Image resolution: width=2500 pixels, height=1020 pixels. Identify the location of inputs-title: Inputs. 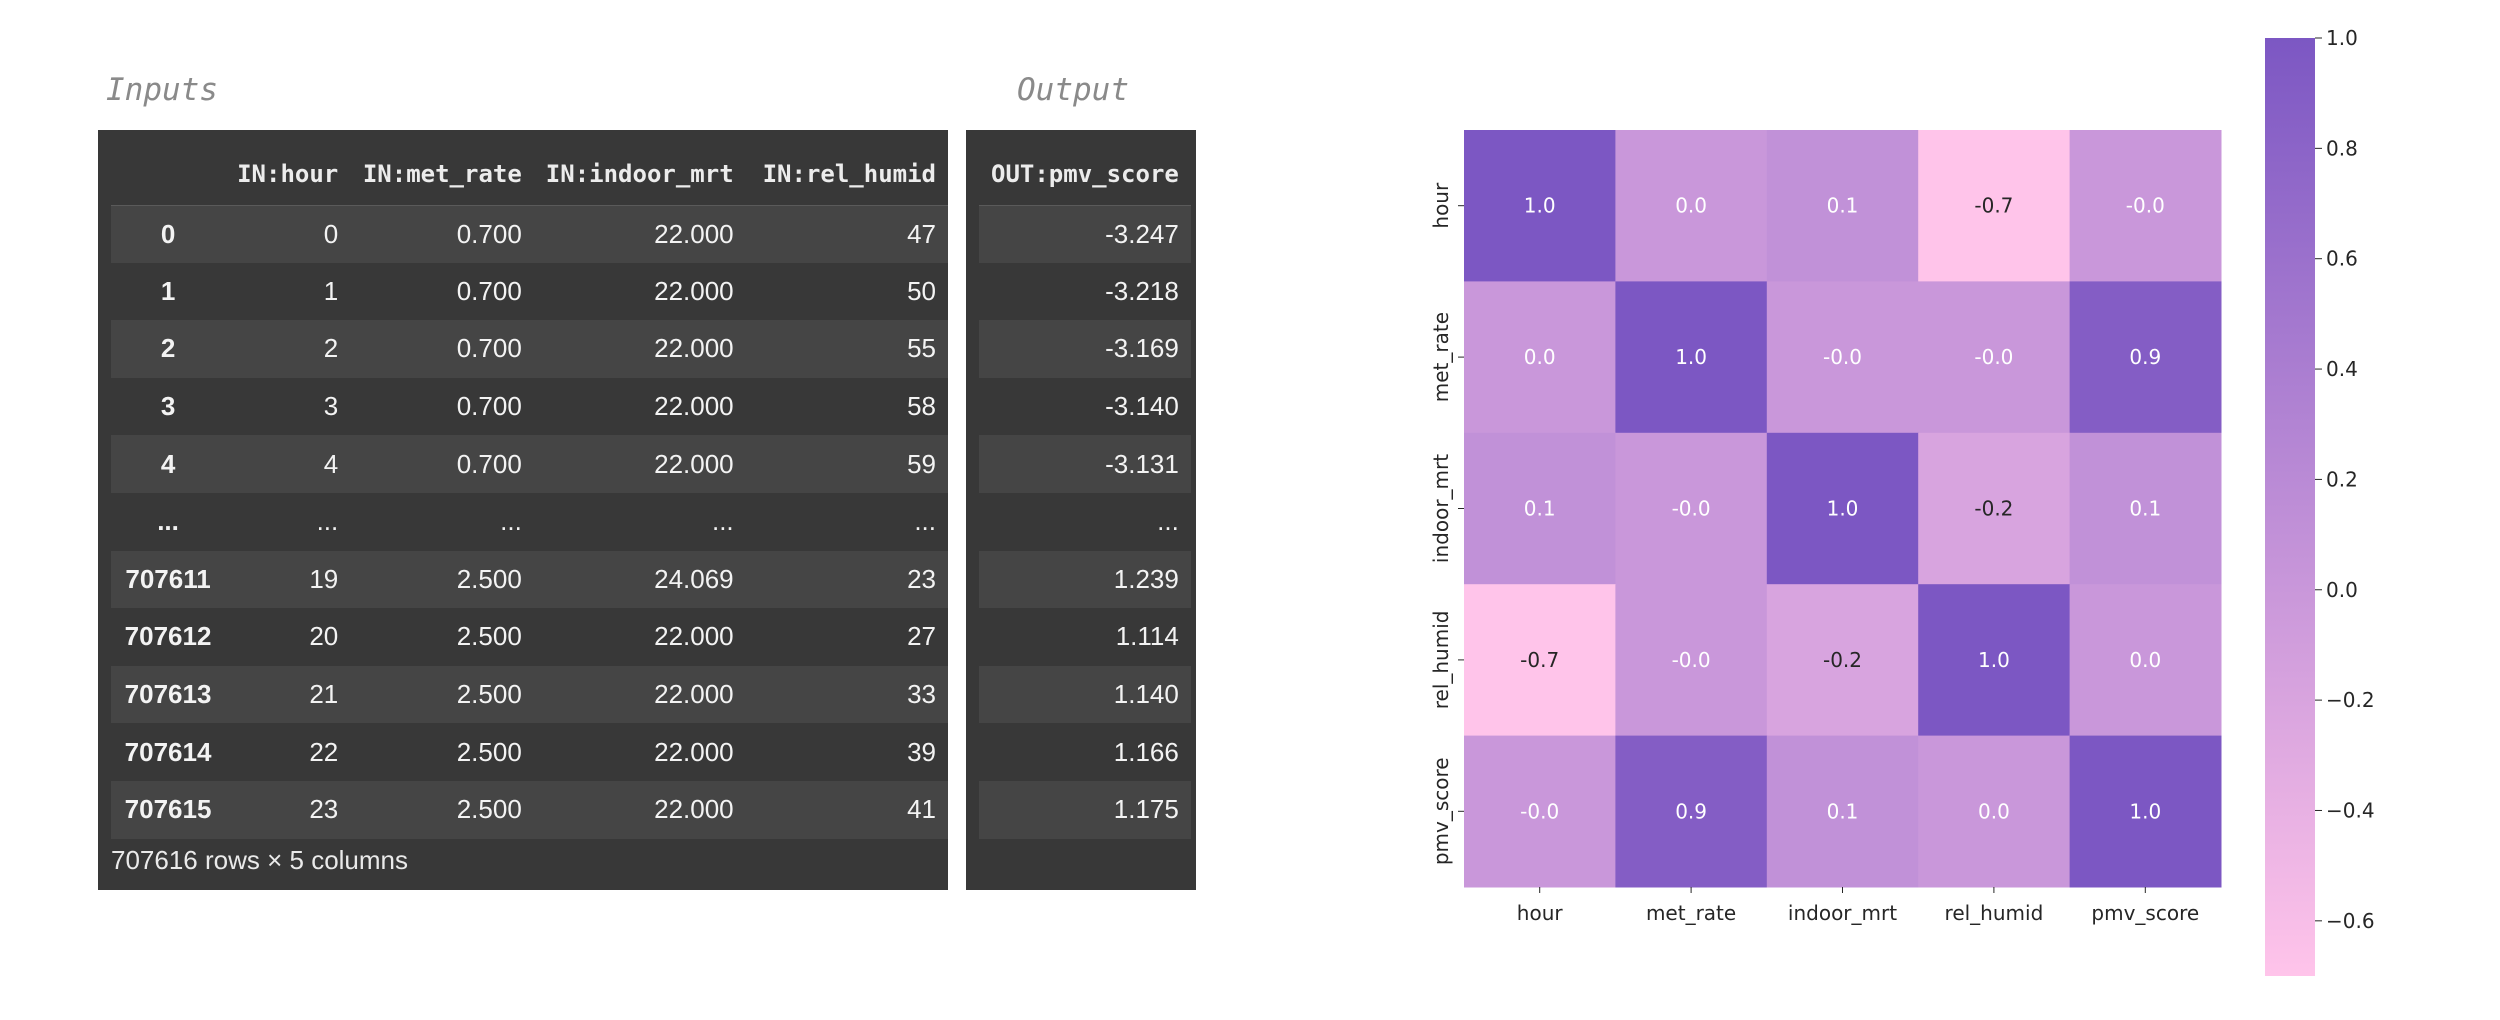
(162, 90).